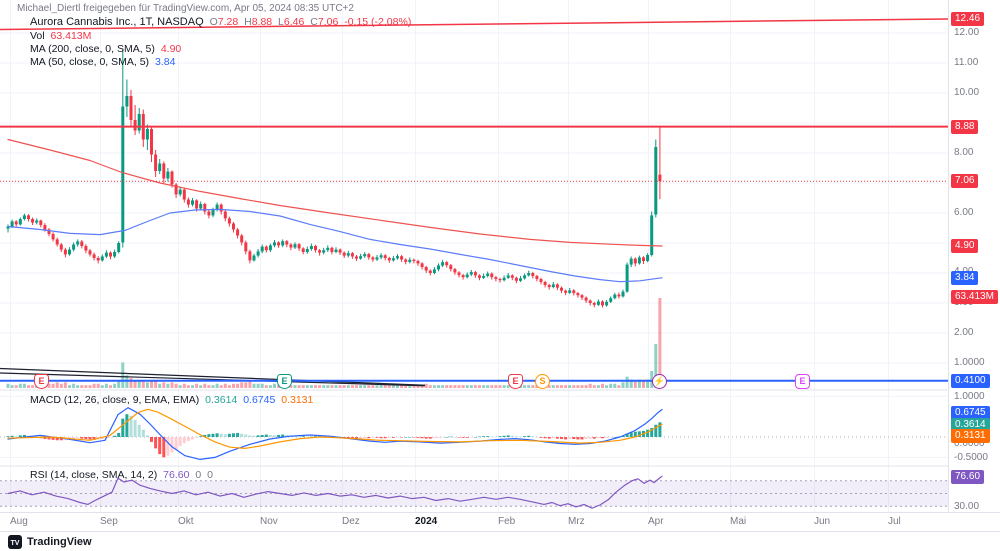 Image resolution: width=1000 pixels, height=551 pixels. I want to click on tradingview-logo-icon: TV, so click(15, 541).